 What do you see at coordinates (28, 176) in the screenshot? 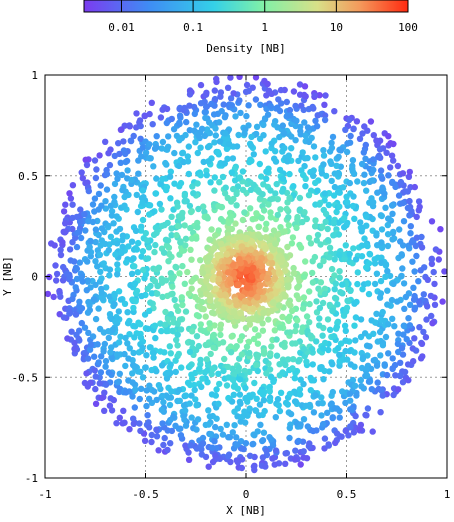
I see `y-tick-label: 0.5` at bounding box center [28, 176].